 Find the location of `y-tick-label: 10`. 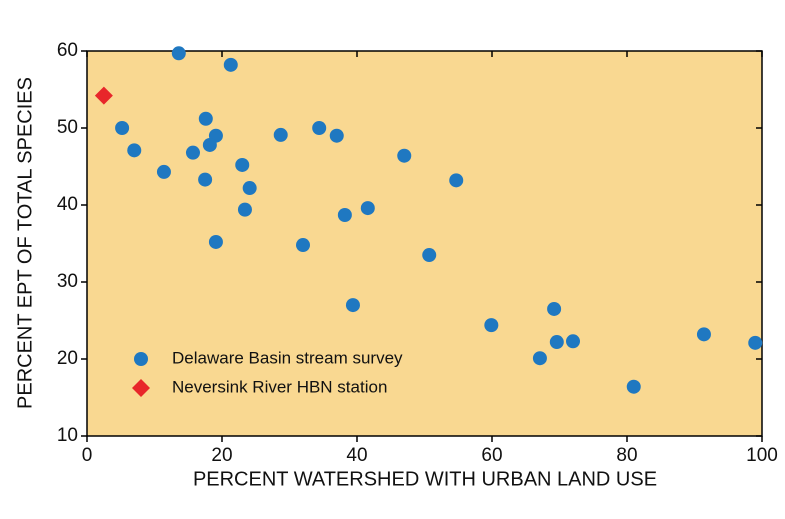

y-tick-label: 10 is located at coordinates (67, 435).